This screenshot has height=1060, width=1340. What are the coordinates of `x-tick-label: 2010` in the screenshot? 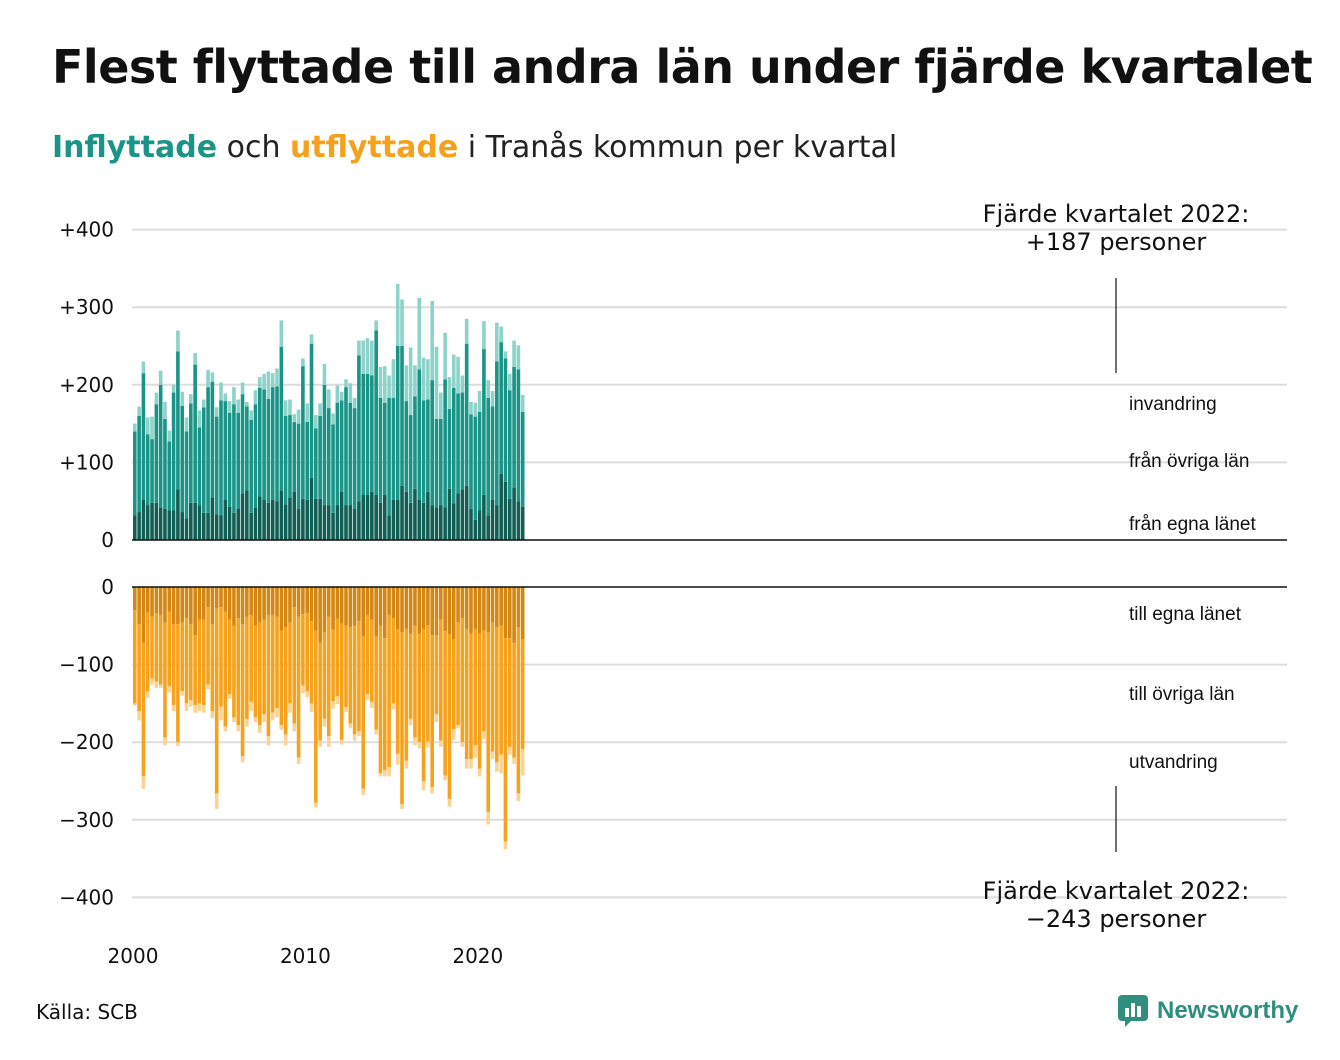 It's located at (305, 956).